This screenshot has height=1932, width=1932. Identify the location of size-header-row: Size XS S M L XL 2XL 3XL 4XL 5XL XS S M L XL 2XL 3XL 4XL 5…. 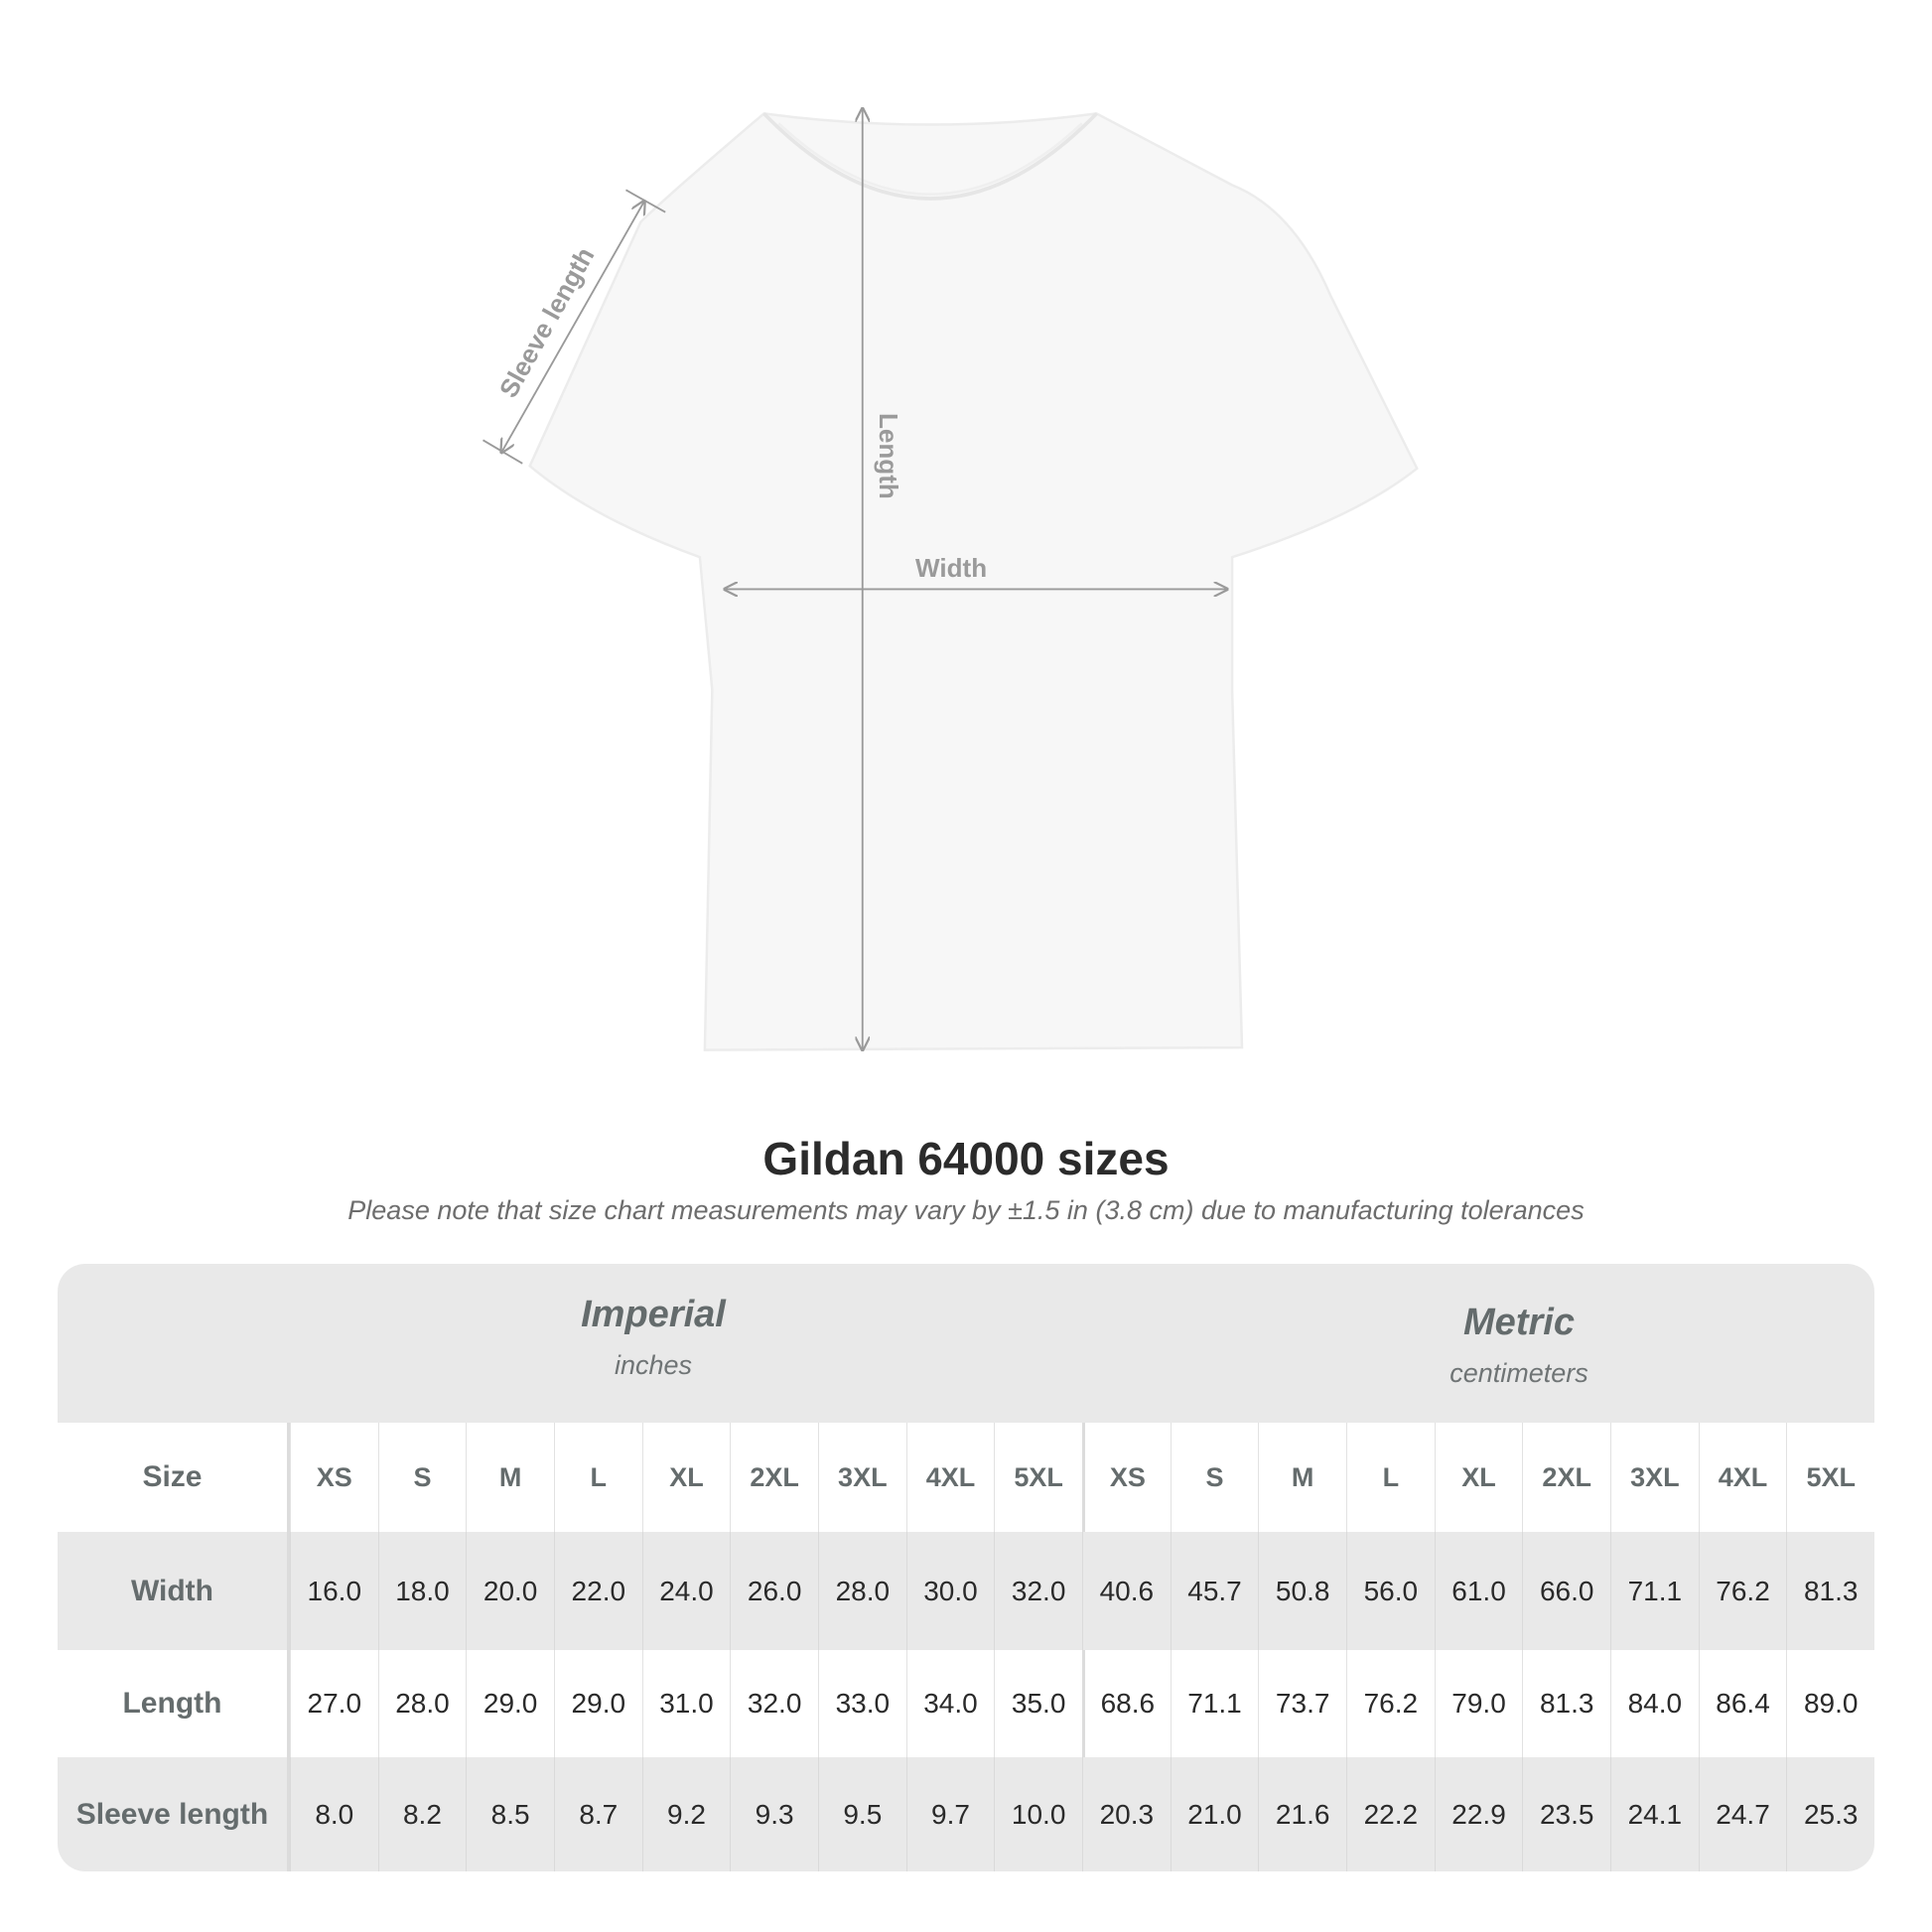
(966, 1478).